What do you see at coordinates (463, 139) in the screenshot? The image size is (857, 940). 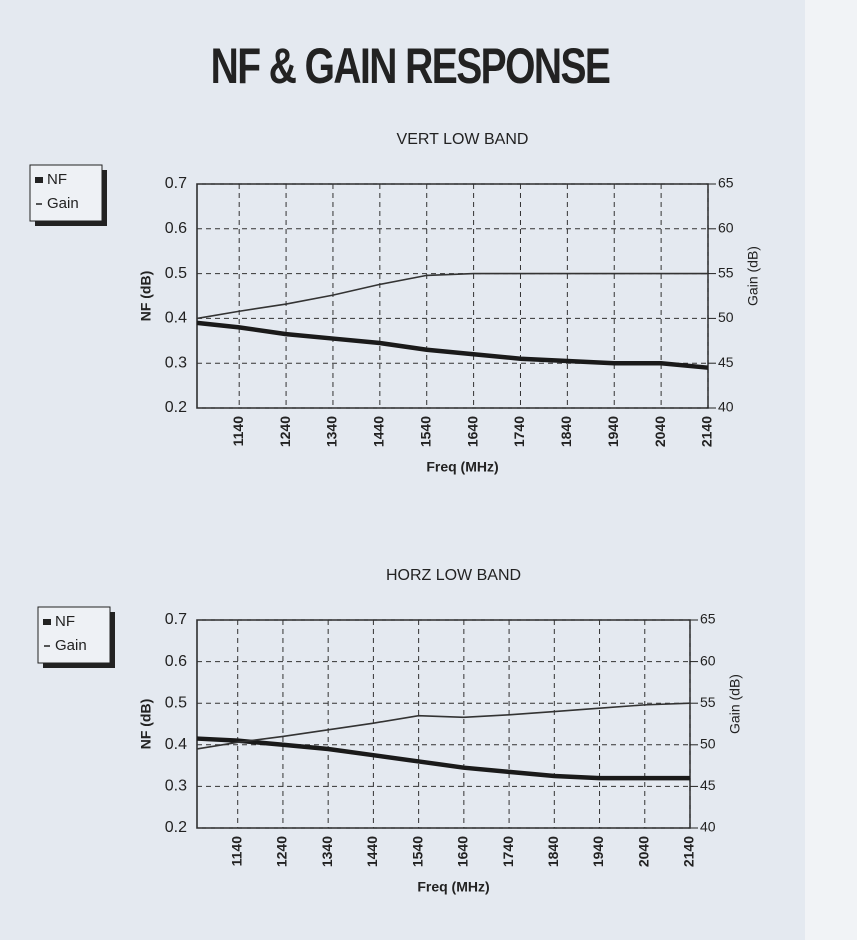 I see `chart-title: VERT LOW BAND` at bounding box center [463, 139].